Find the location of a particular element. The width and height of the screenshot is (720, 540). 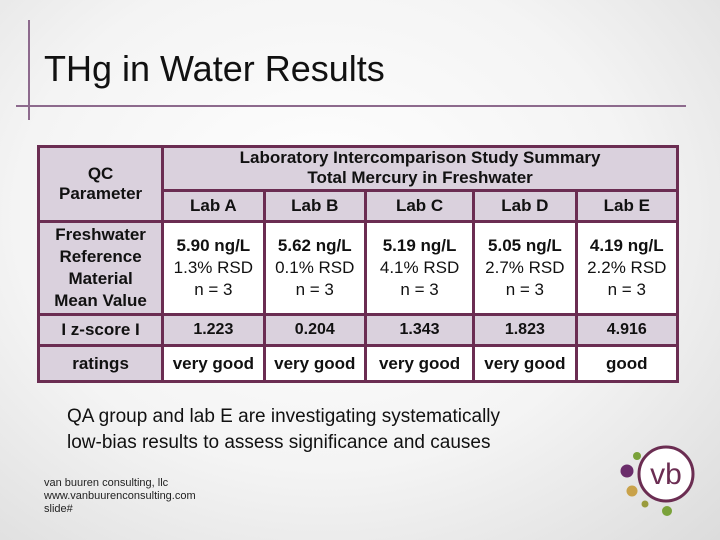

lab-header: Lab D is located at coordinates (525, 206).